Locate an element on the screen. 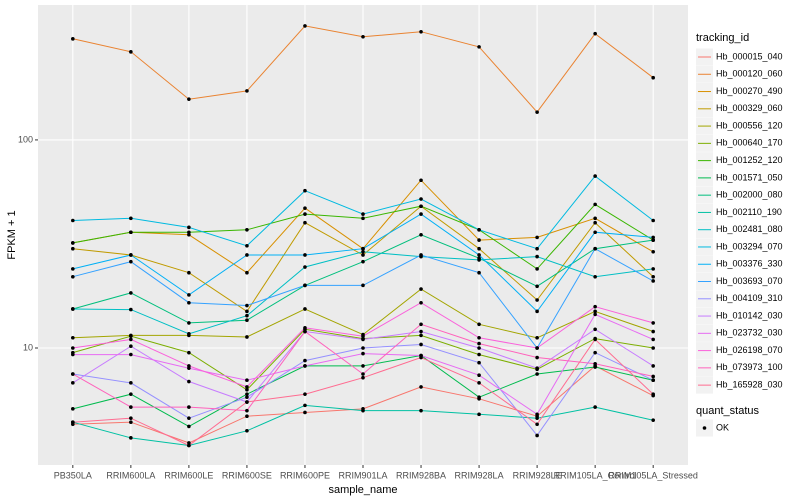 The image size is (800, 500). x-tick-label: PB350LA is located at coordinates (73, 475).